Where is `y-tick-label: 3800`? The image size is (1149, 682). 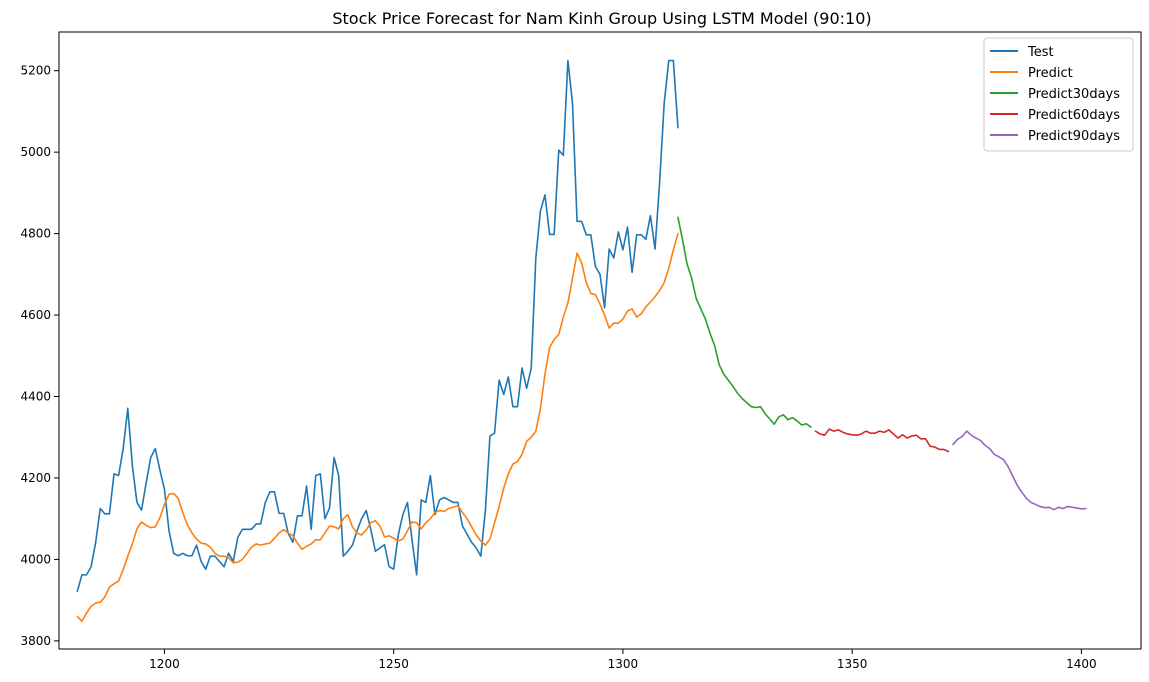 y-tick-label: 3800 is located at coordinates (35, 641).